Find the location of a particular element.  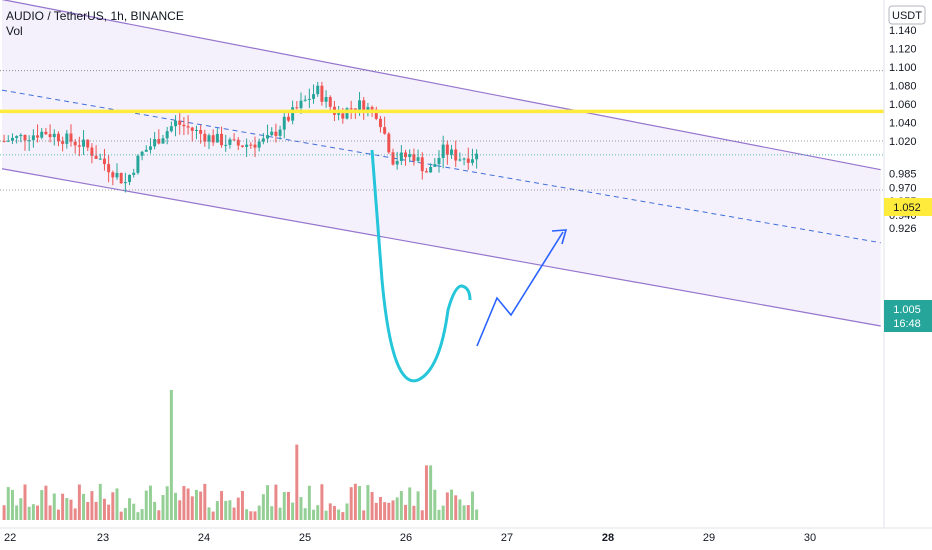

volume-layer is located at coordinates (240, 455).